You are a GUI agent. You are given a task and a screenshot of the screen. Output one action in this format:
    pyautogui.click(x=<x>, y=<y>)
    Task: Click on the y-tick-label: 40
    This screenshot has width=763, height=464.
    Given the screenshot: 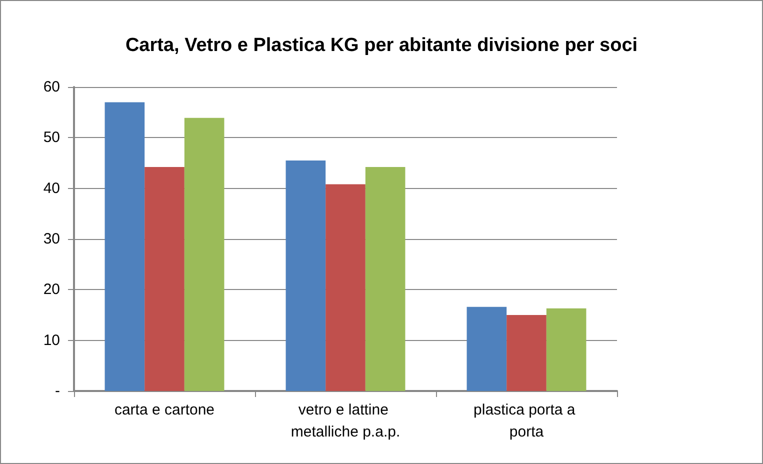 What is the action you would take?
    pyautogui.click(x=51, y=188)
    